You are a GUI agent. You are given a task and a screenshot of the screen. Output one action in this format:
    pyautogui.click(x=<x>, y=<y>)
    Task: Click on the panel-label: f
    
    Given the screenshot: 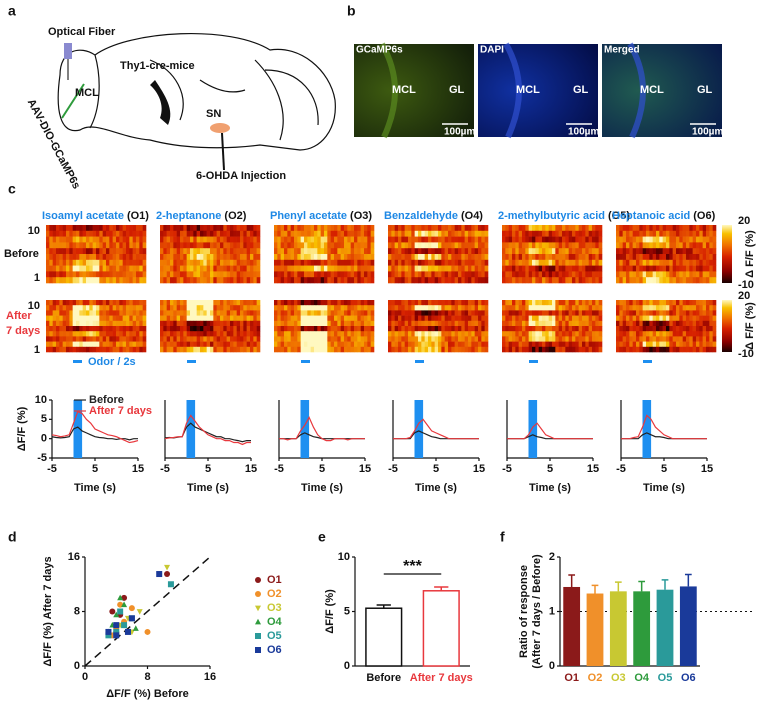 What is the action you would take?
    pyautogui.click(x=502, y=537)
    